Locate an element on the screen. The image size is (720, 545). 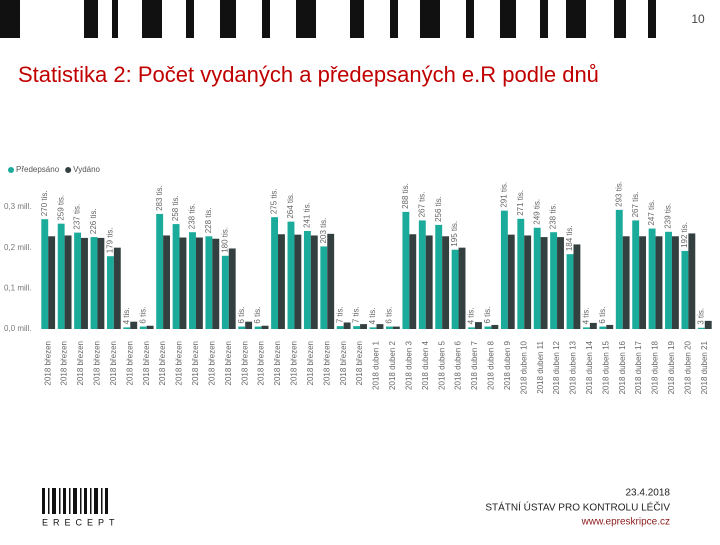
data-label: 288 tis. is located at coordinates (405, 196).